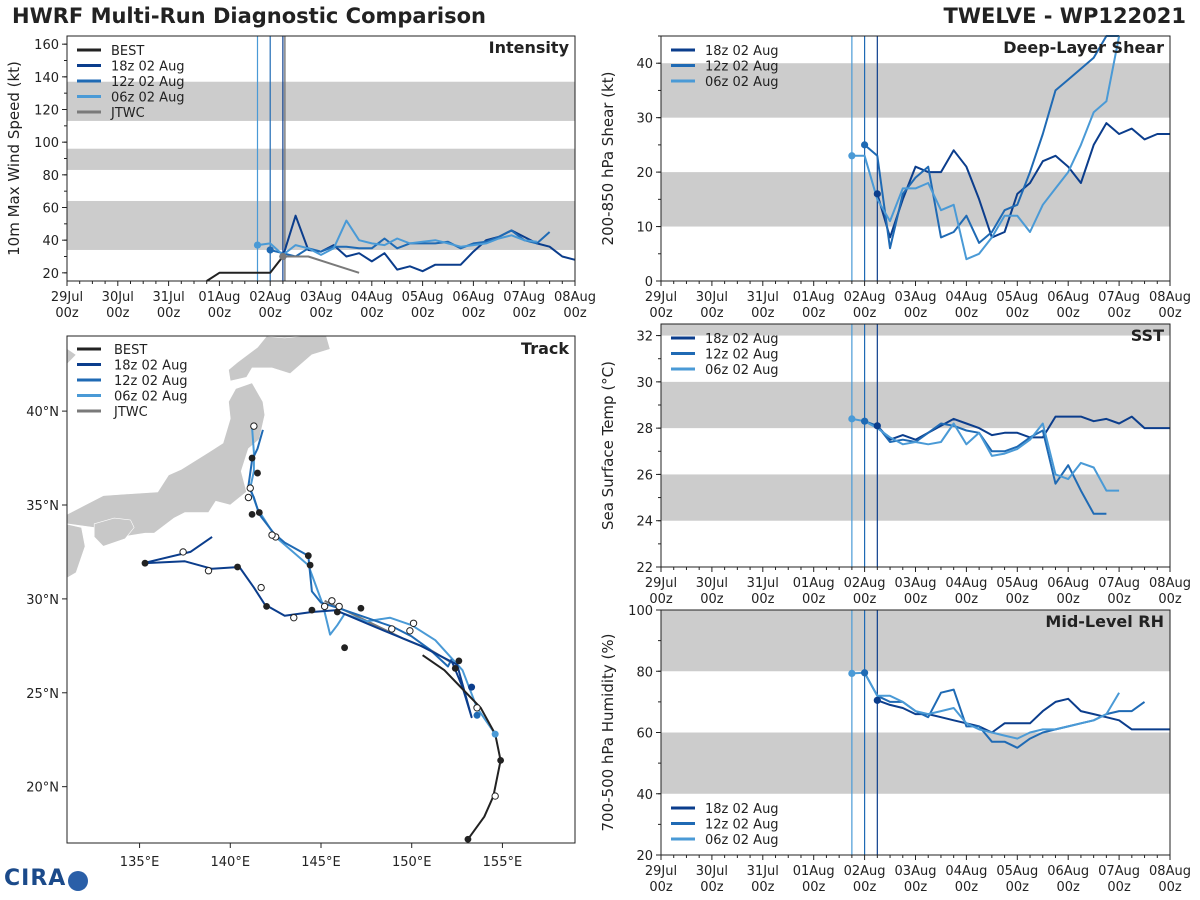 Image resolution: width=1200 pixels, height=900 pixels. Describe the element at coordinates (985, 467) in the screenshot. I see `sst-series-12z` at that location.